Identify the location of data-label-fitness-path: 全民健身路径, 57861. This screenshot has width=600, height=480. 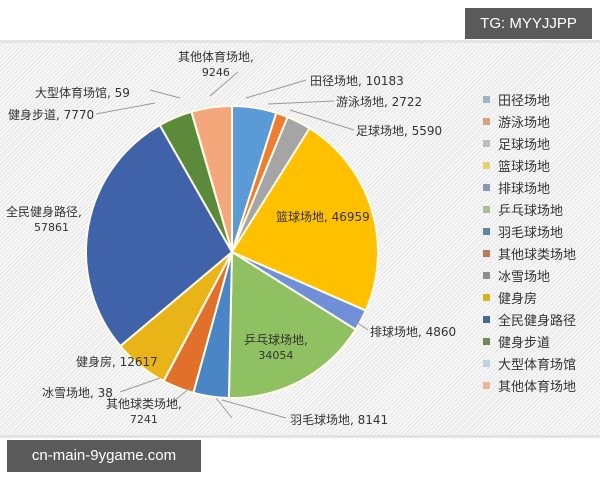
(44, 220).